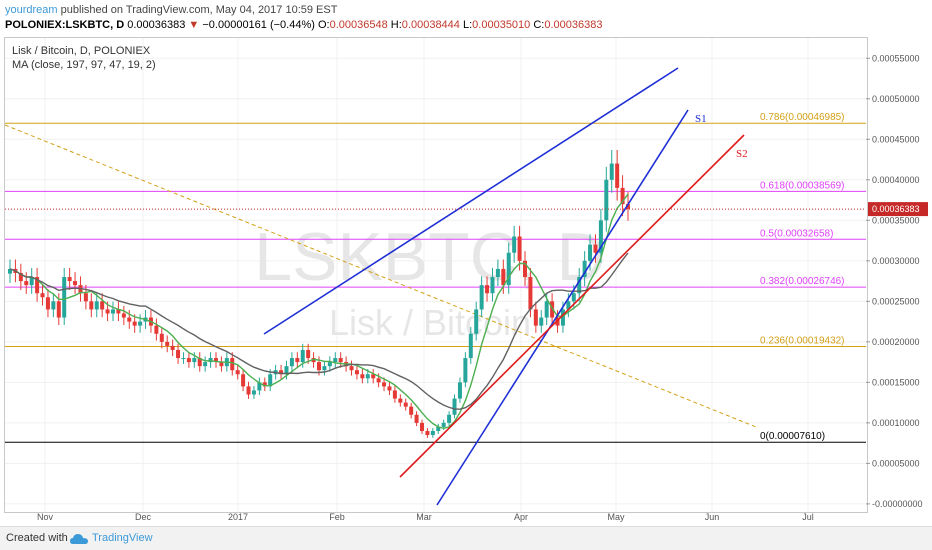 The width and height of the screenshot is (932, 550). I want to click on time-tick-label: Mar, so click(424, 517).